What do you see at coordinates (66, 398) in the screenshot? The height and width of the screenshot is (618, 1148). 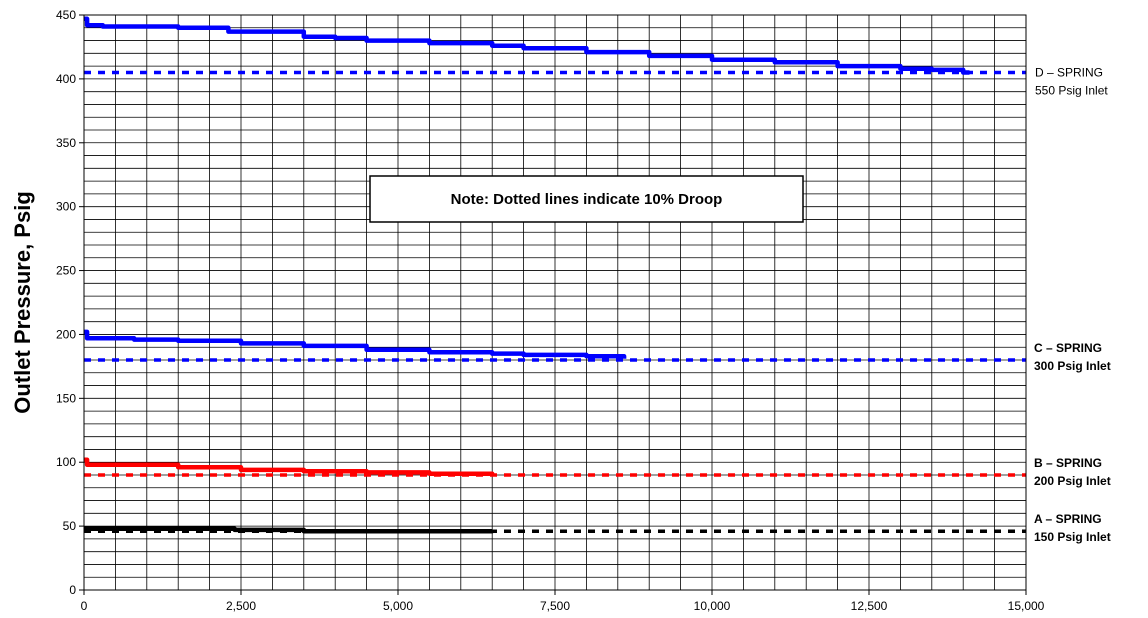 I see `y-tick-label: 150` at bounding box center [66, 398].